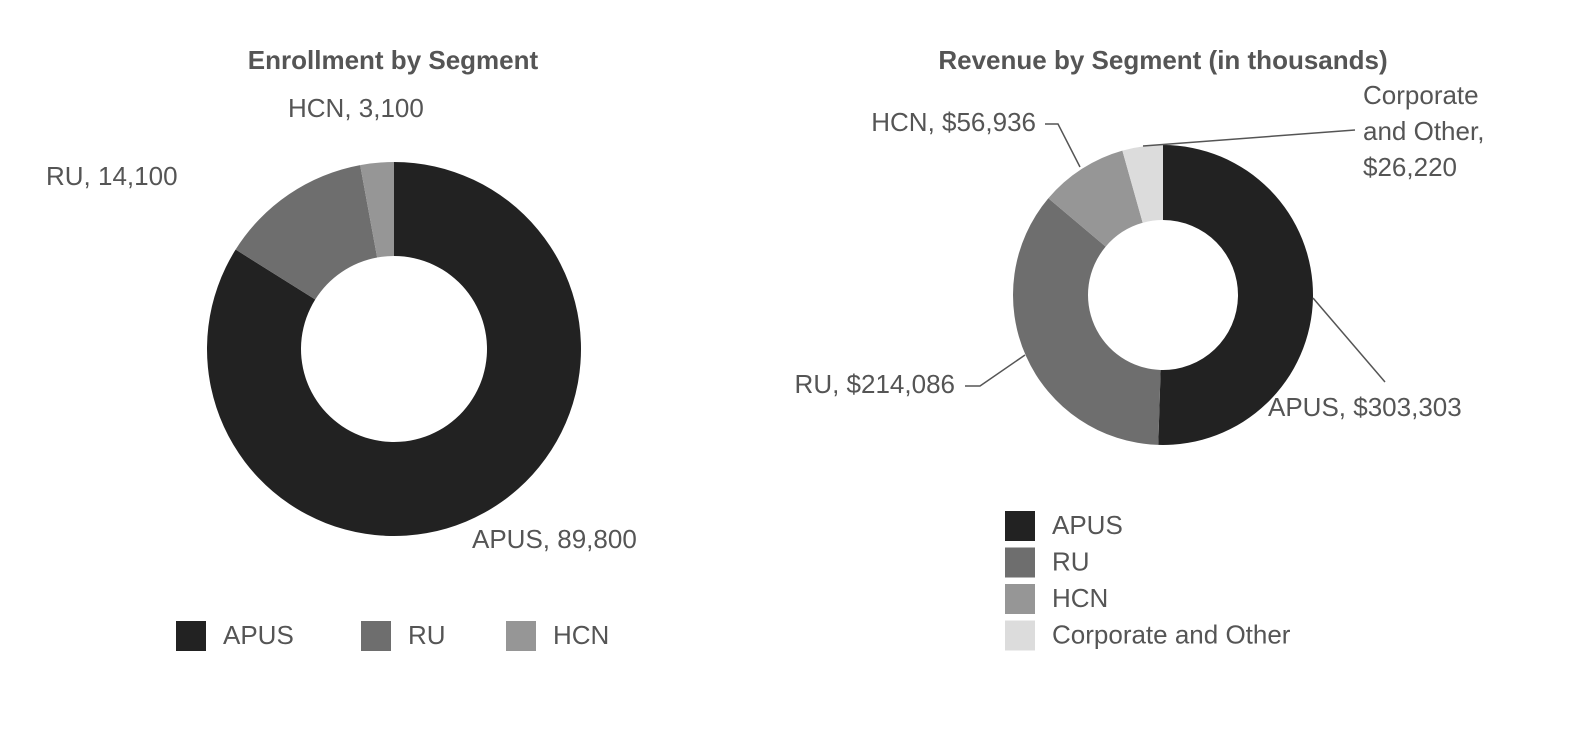 The height and width of the screenshot is (738, 1594). Describe the element at coordinates (393, 60) in the screenshot. I see `chart-title: Enrollment by Segment` at that location.